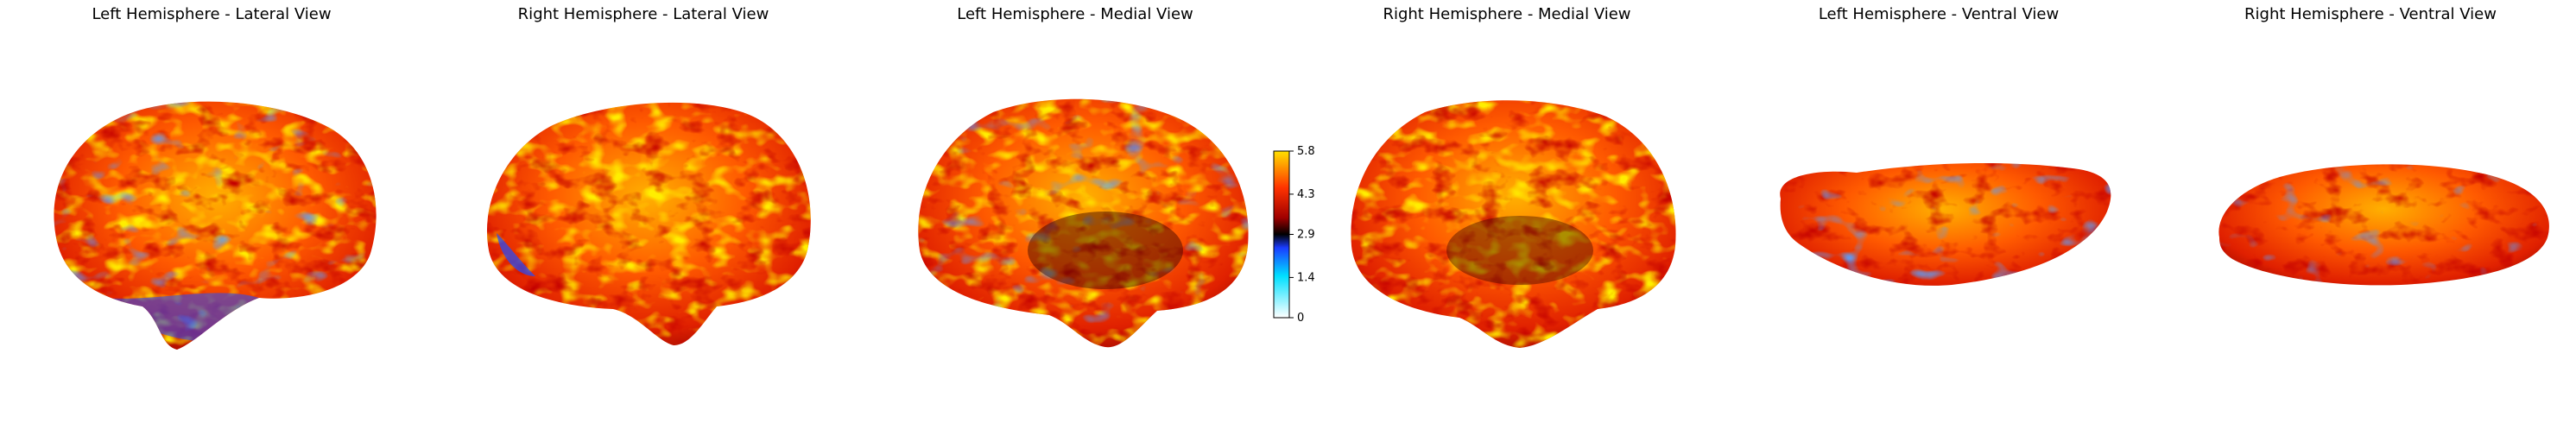 The height and width of the screenshot is (442, 2576). What do you see at coordinates (643, 14) in the screenshot?
I see `panel-title-right-lateral: Right Hemisphere - Lateral View` at bounding box center [643, 14].